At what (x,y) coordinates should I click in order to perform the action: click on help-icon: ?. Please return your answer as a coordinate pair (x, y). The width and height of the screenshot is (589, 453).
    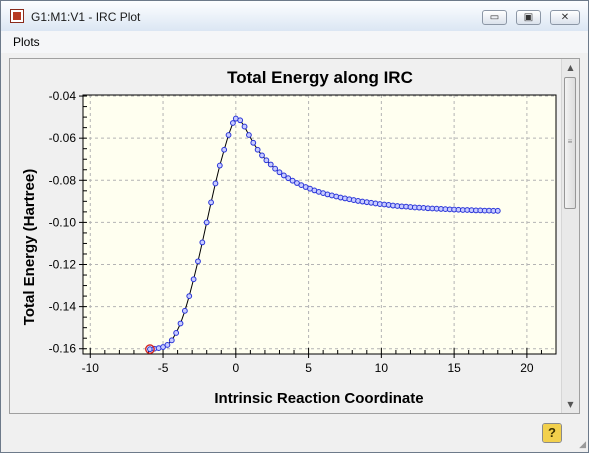
    Looking at the image, I should click on (552, 433).